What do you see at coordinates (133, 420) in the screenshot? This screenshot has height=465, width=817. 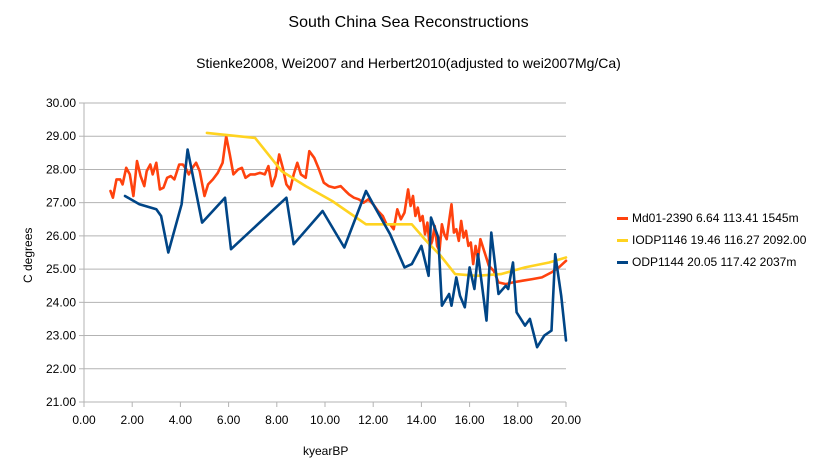 I see `x-tick-label: 2.00` at bounding box center [133, 420].